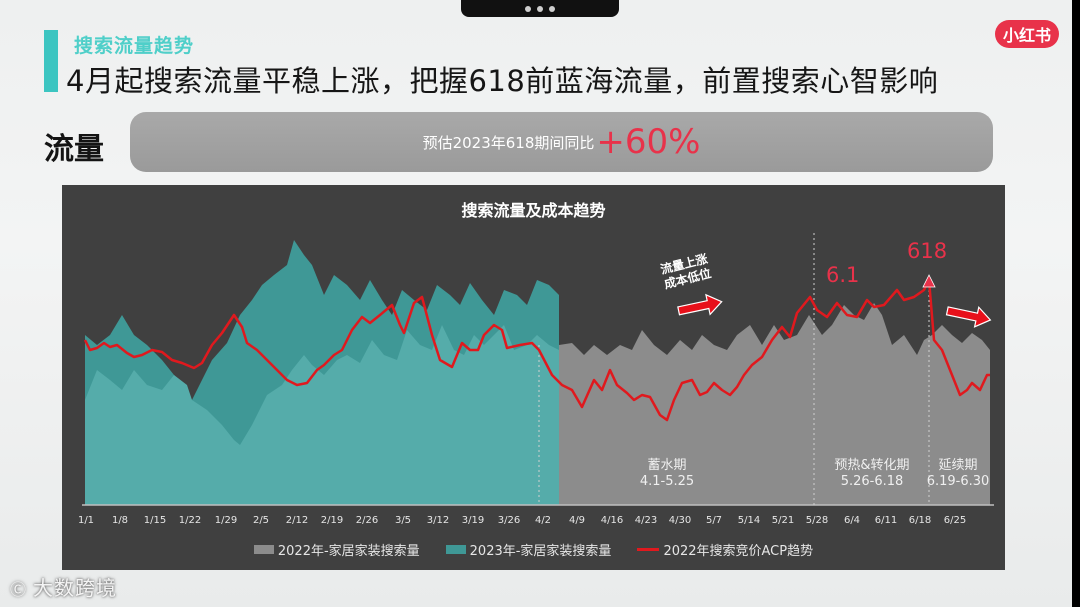  What do you see at coordinates (51, 61) in the screenshot?
I see `accent-bar` at bounding box center [51, 61].